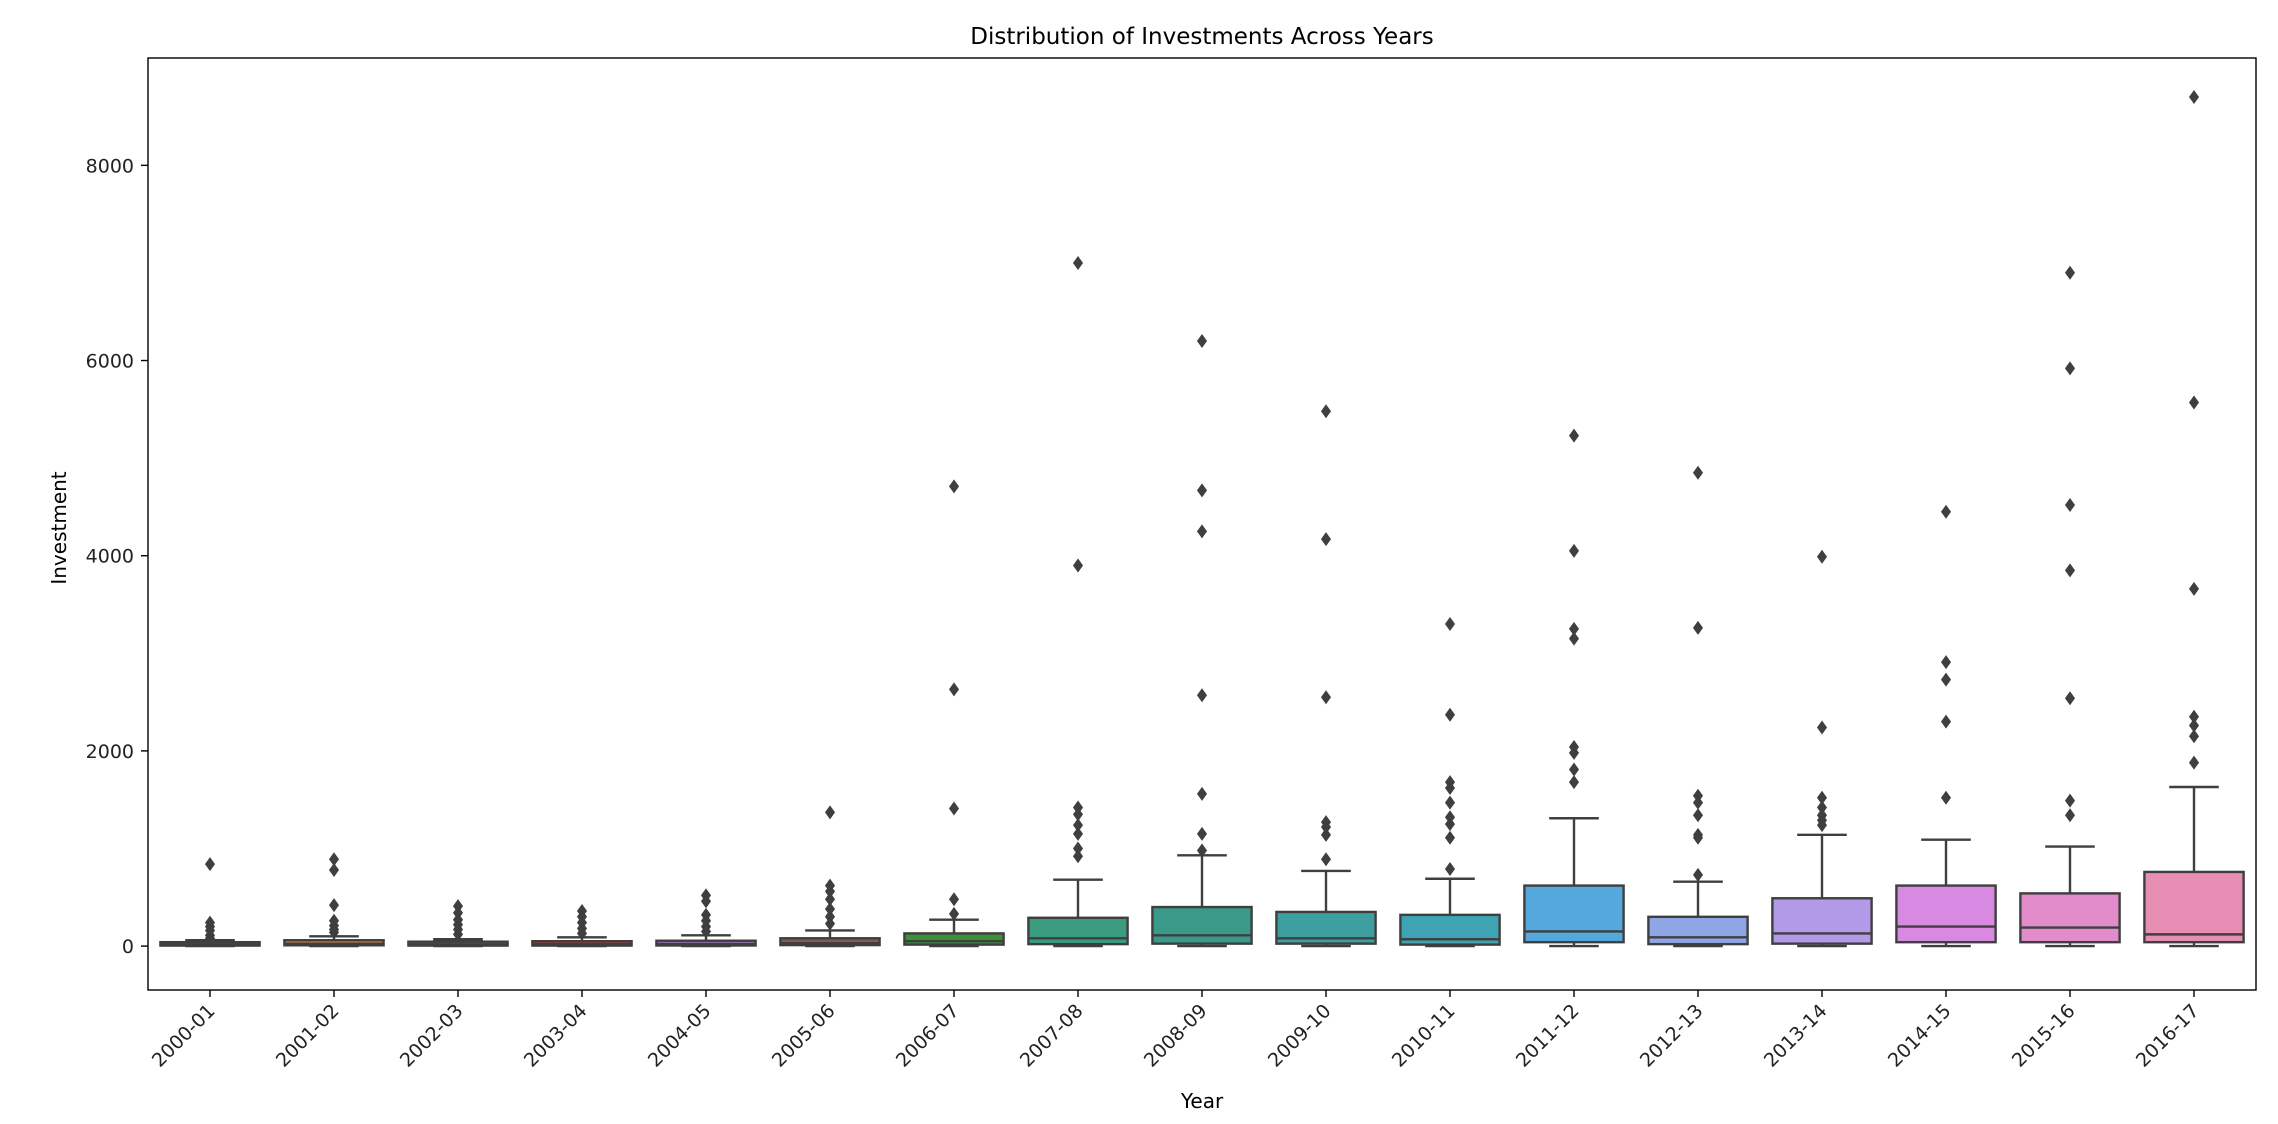  What do you see at coordinates (1424, 1036) in the screenshot?
I see `x-tick-label: 2010-11` at bounding box center [1424, 1036].